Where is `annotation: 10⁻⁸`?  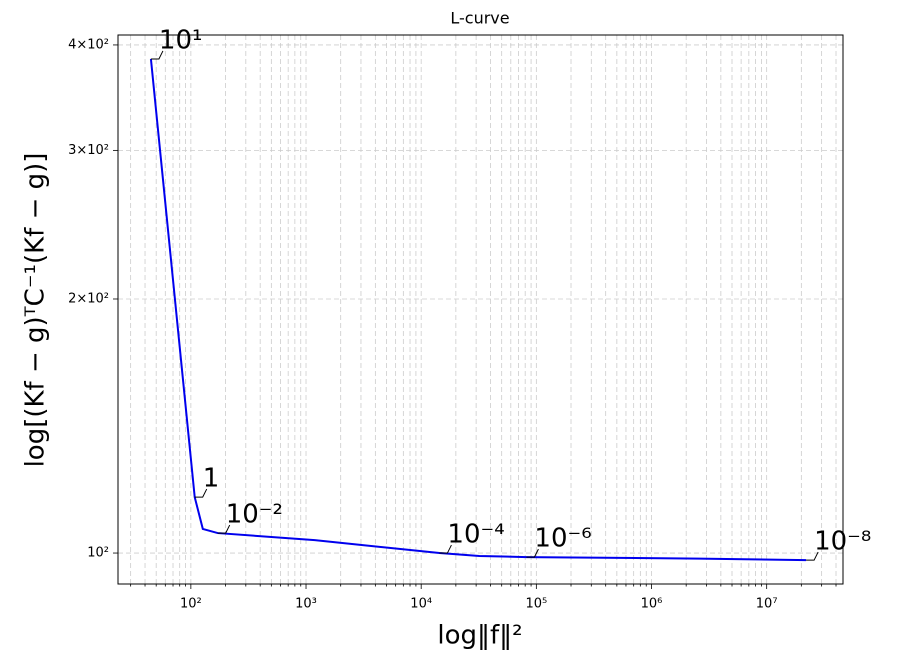
annotation: 10⁻⁸ is located at coordinates (842, 542).